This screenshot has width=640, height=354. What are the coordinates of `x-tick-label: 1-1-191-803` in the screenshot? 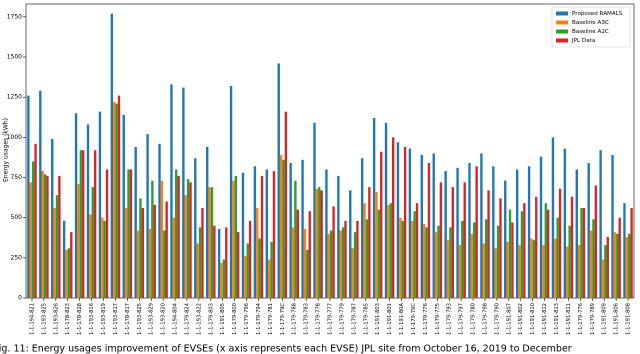 It's located at (378, 319).